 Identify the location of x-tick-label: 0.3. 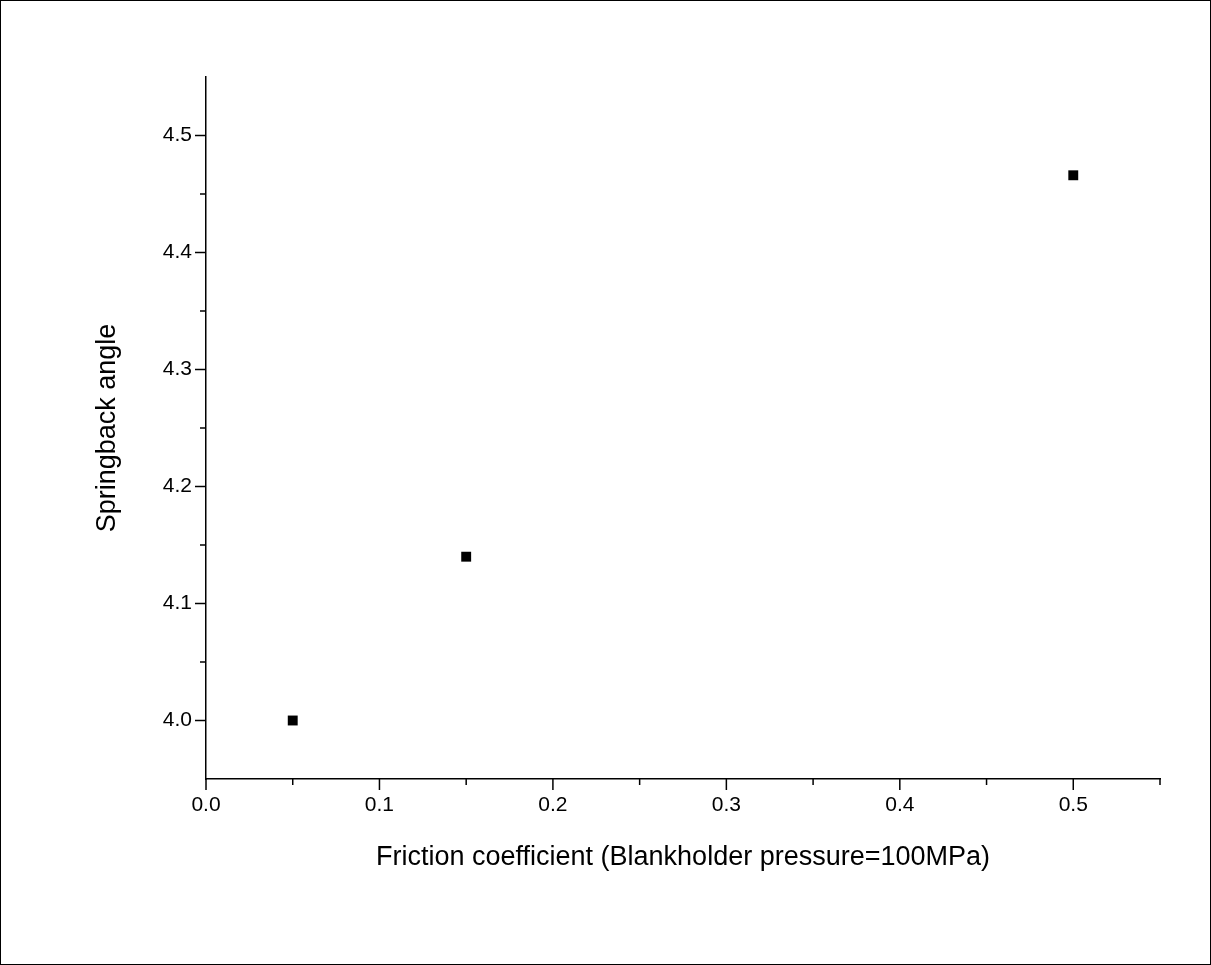
(726, 804).